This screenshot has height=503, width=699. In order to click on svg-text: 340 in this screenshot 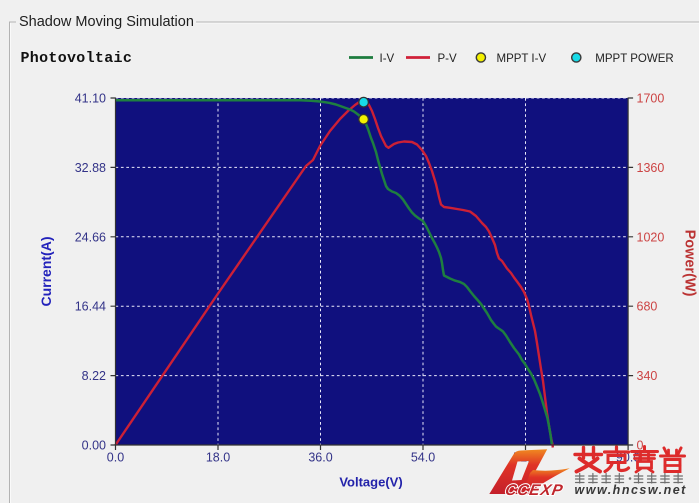, I will do `click(647, 376)`.